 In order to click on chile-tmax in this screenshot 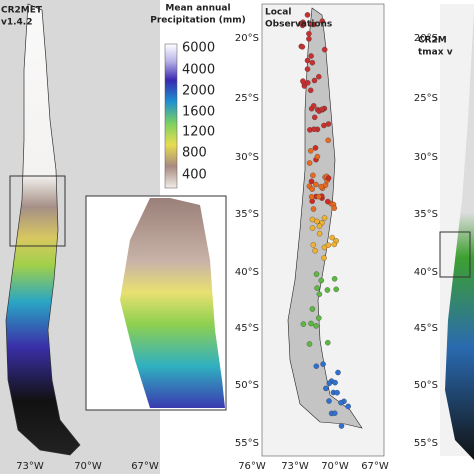, I will do `click(459, 235)`.